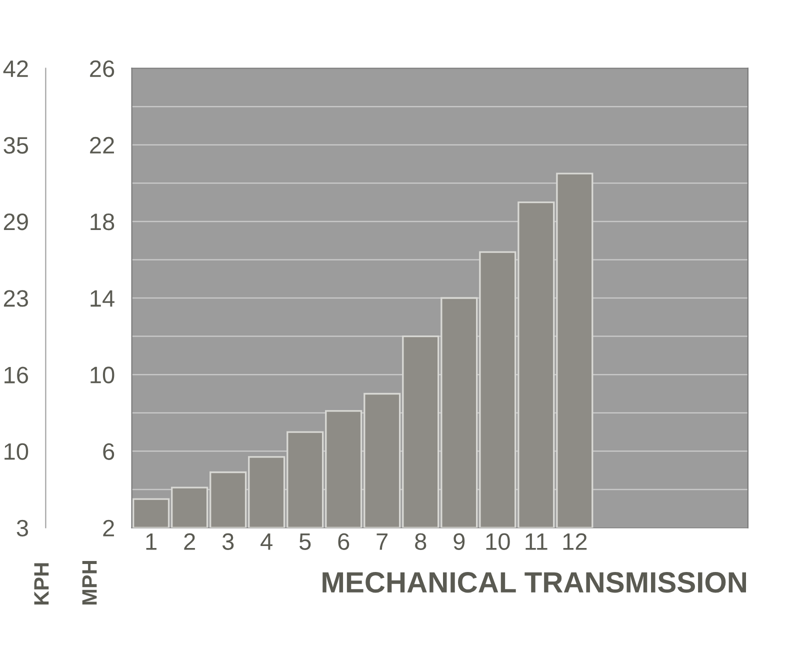  I want to click on y-tick-label: 18, so click(102, 222).